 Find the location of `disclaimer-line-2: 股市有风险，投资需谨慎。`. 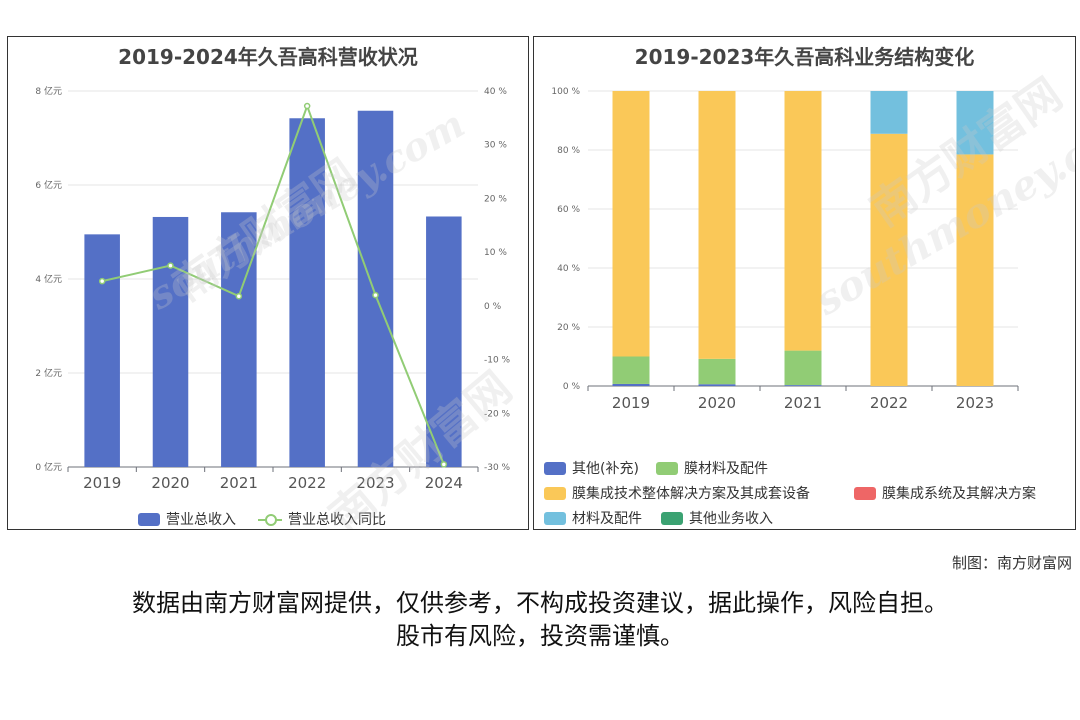

disclaimer-line-2: 股市有风险，投资需谨慎。 is located at coordinates (540, 636).